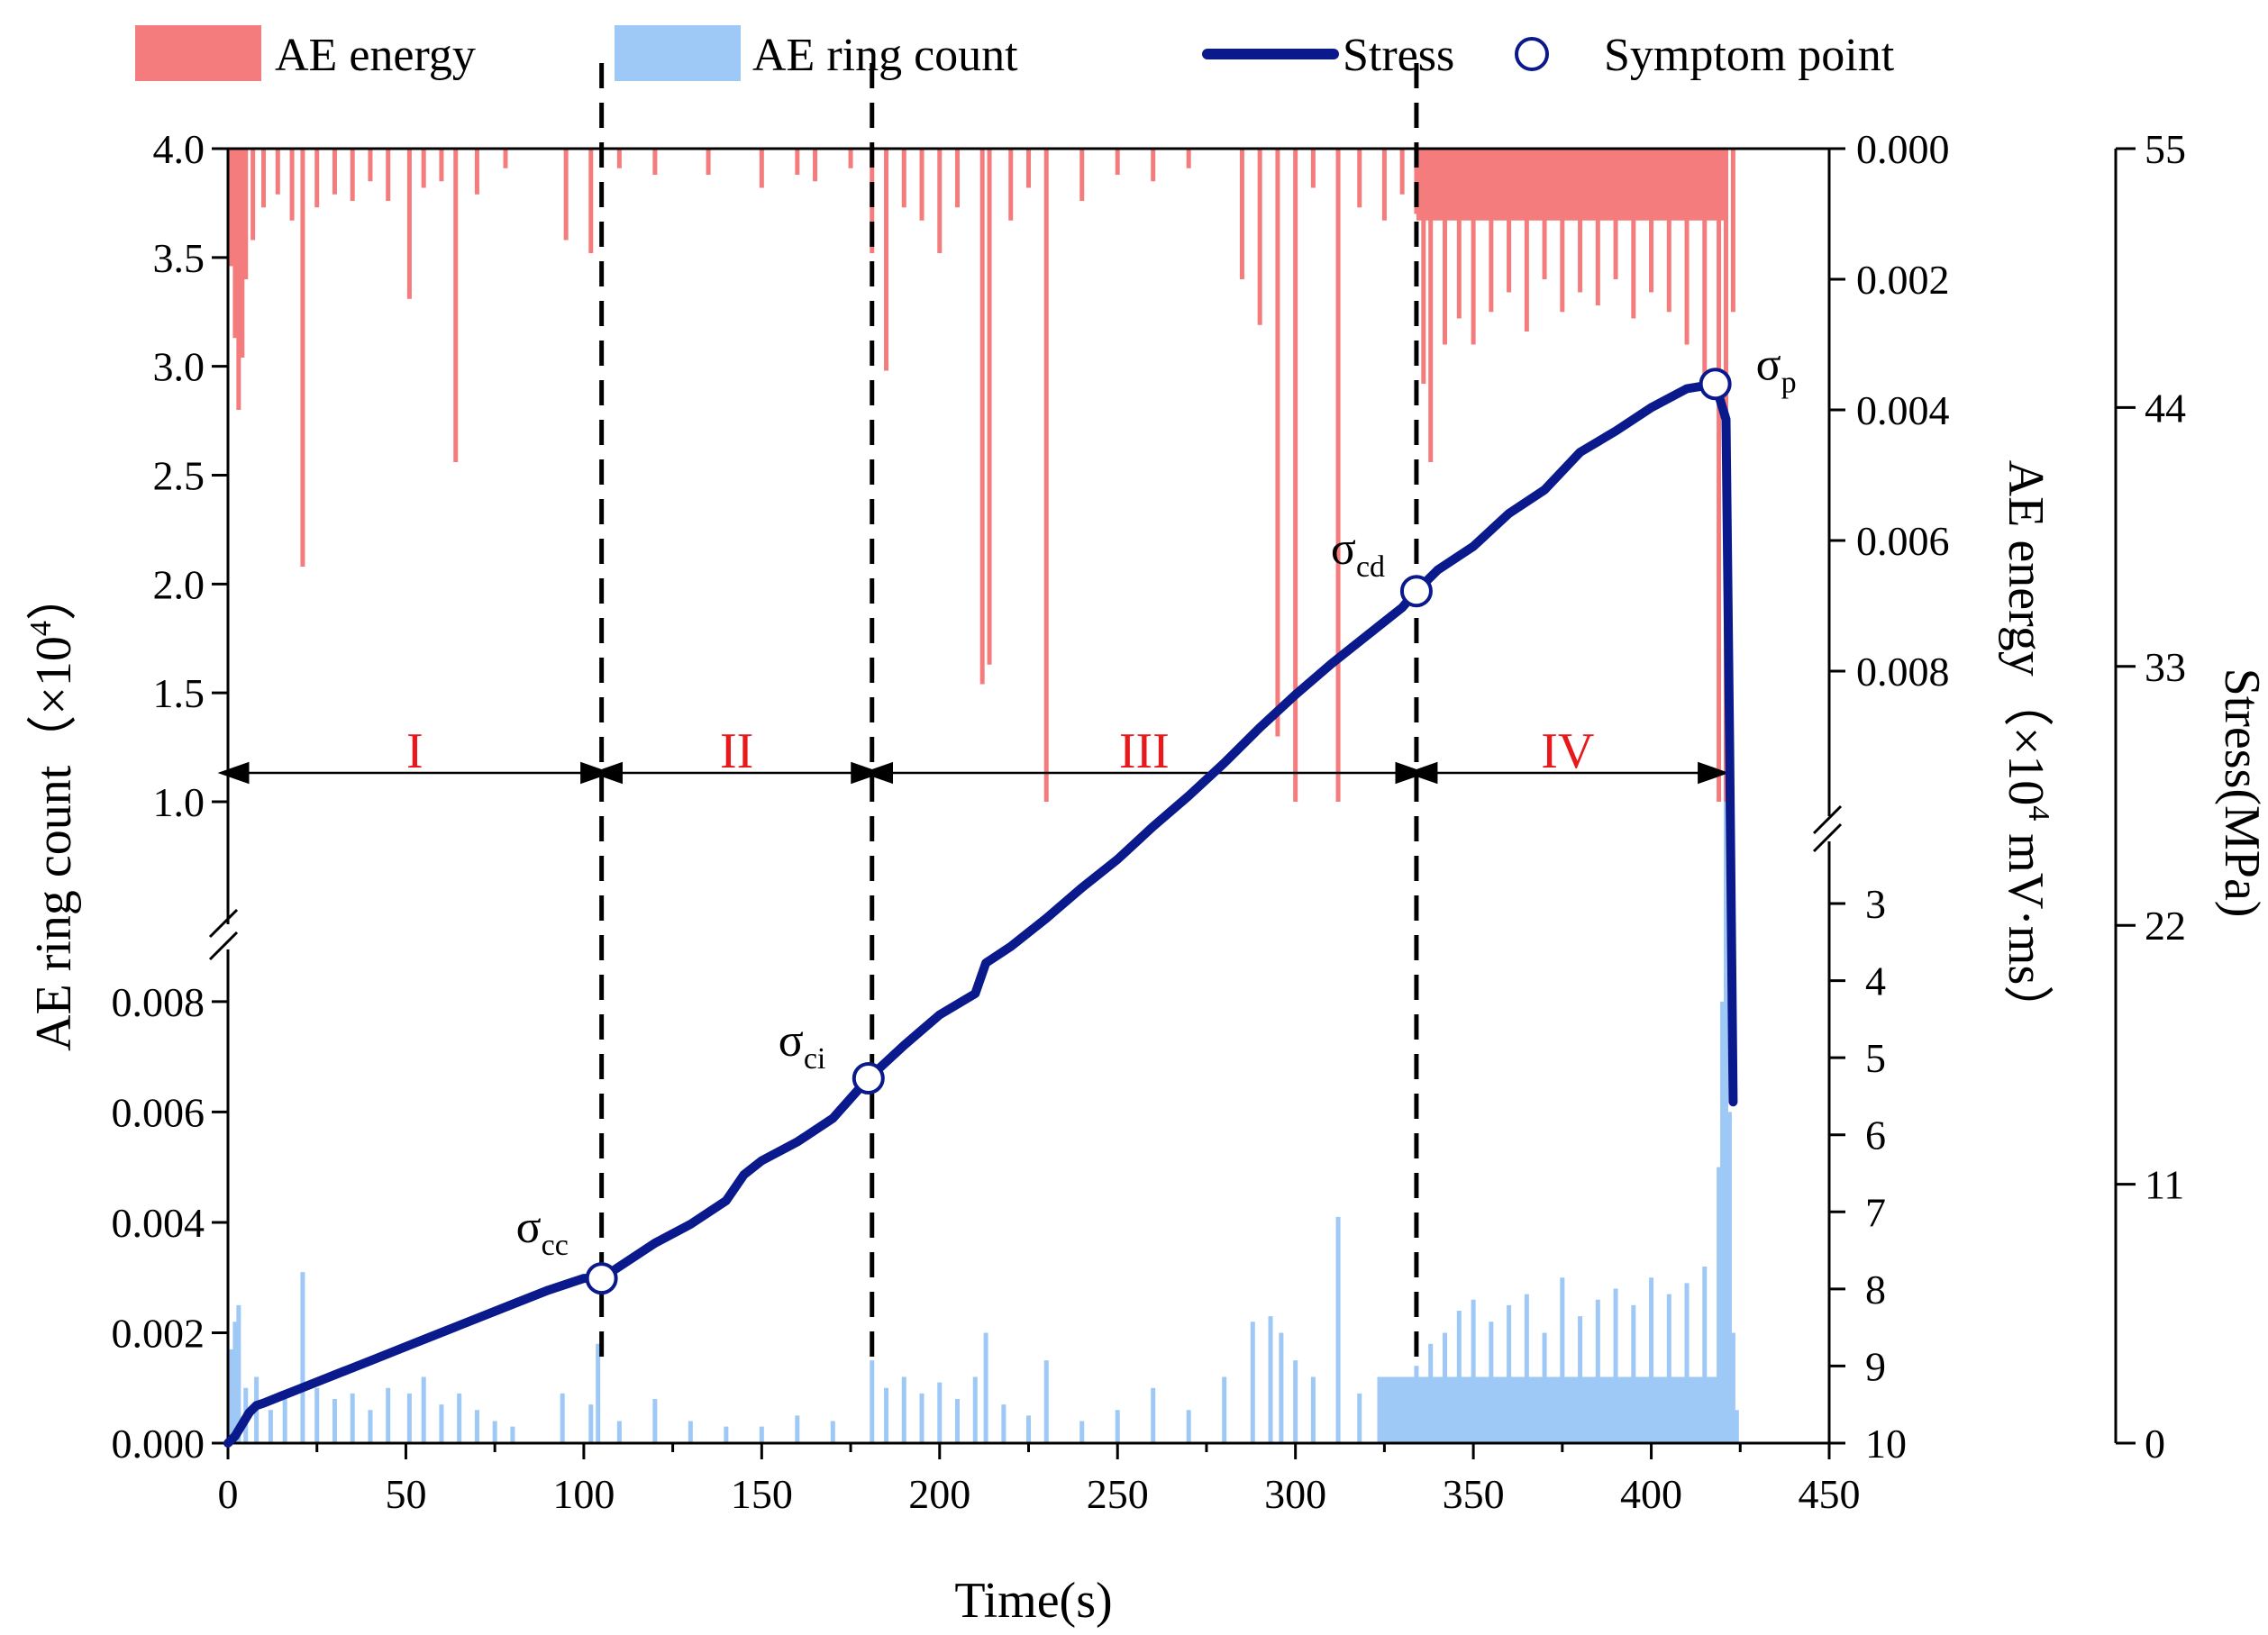 This screenshot has width=2268, height=1635. Describe the element at coordinates (2165, 408) in the screenshot. I see `right-tick-label: 44` at that location.